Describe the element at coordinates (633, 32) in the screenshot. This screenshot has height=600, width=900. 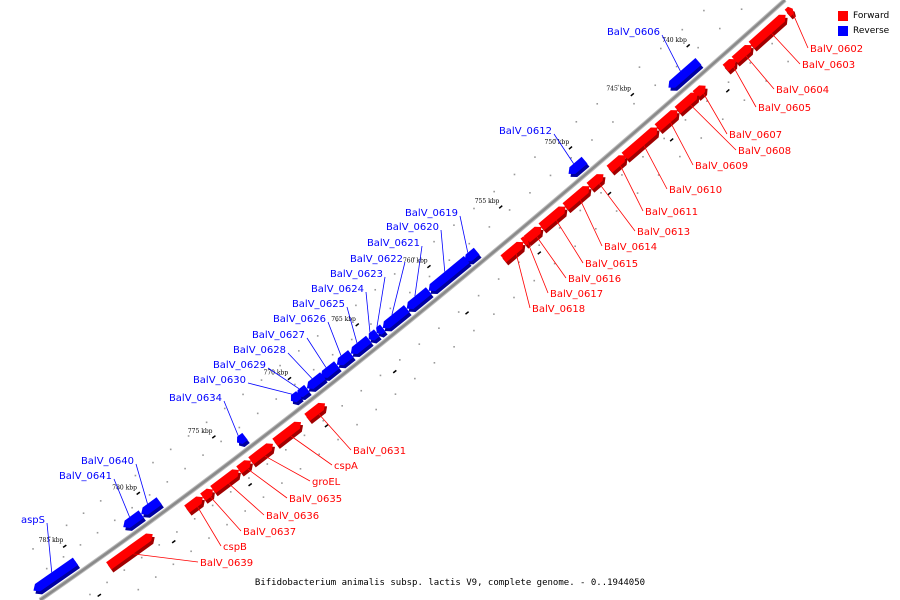
I see `gene-label-BalV_0606: BalV_0606` at that location.